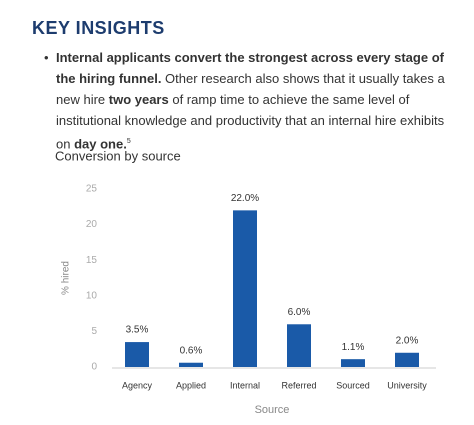 The image size is (474, 425). Describe the element at coordinates (92, 295) in the screenshot. I see `y-tick-label: 10` at that location.